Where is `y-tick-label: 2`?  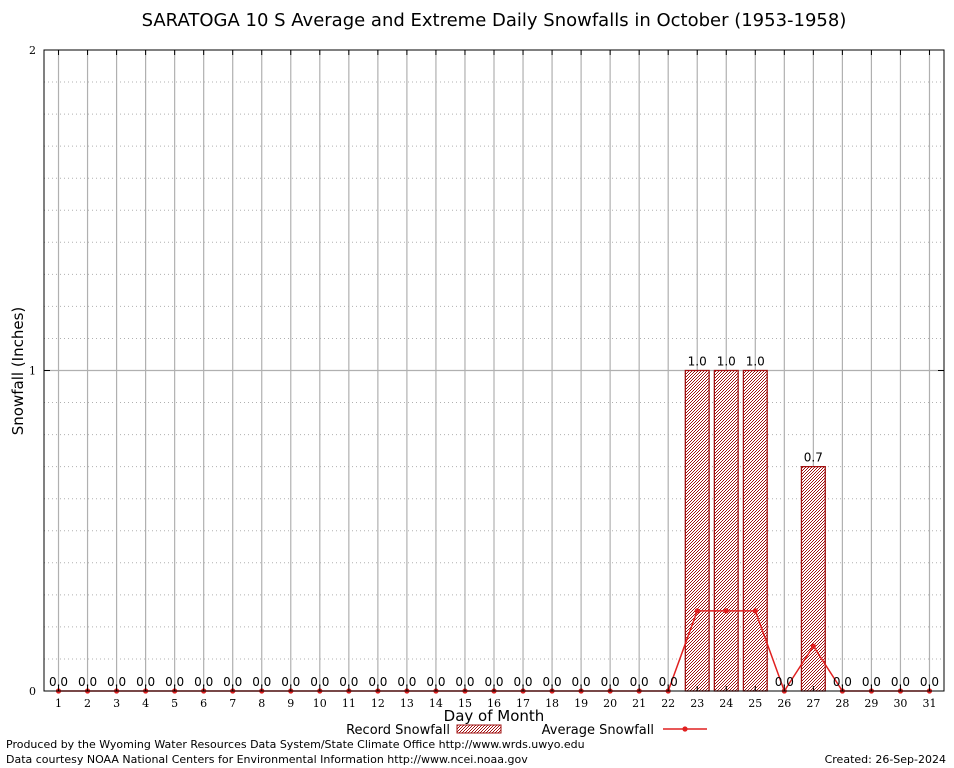 y-tick-label: 2 is located at coordinates (32, 50).